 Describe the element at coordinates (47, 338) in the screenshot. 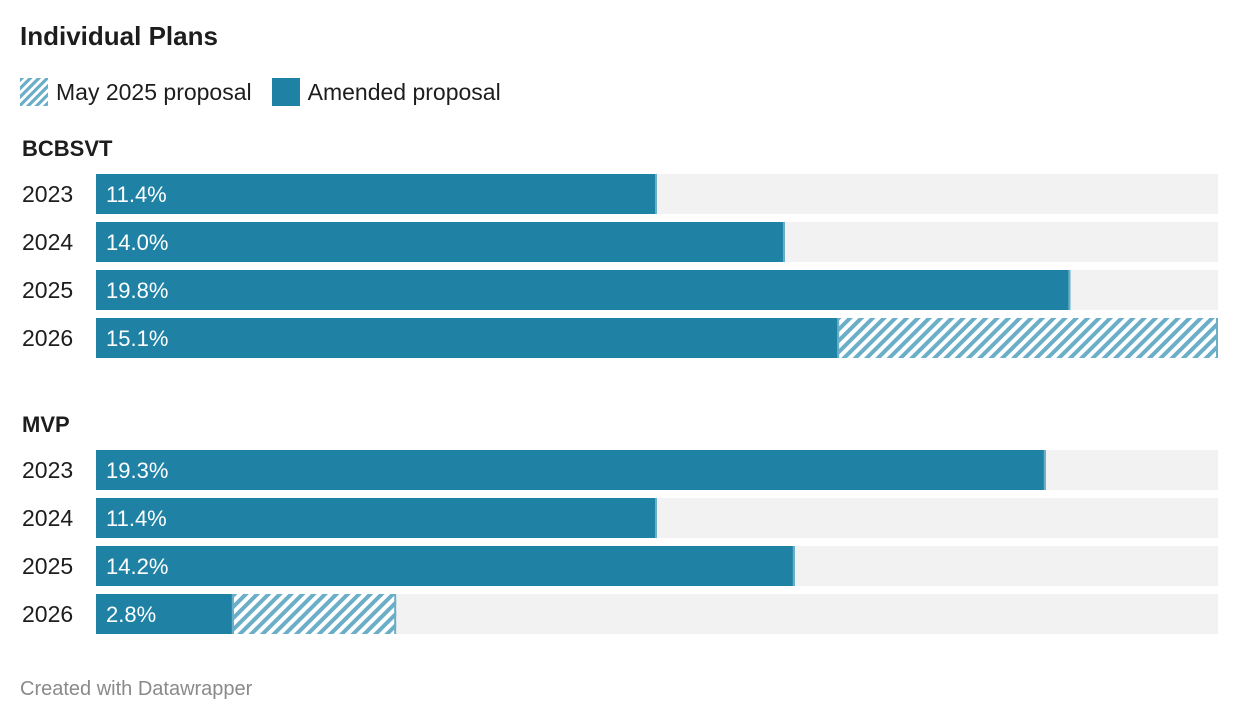

I see `row-label-bcbsvt-2026: 2026` at that location.